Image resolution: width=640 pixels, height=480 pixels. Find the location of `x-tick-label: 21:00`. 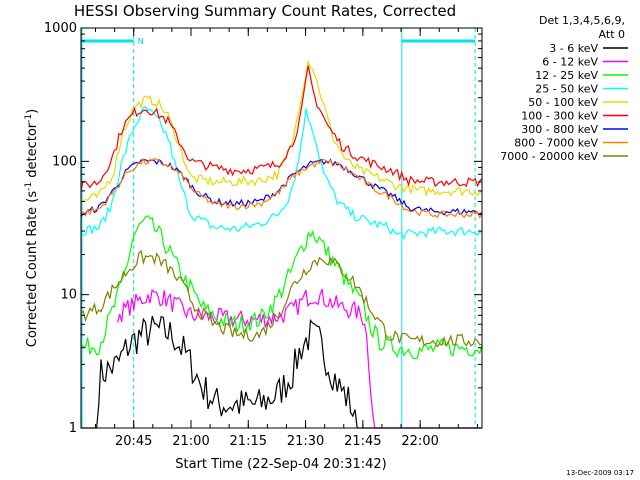

x-tick-label: 21:00 is located at coordinates (190, 441).